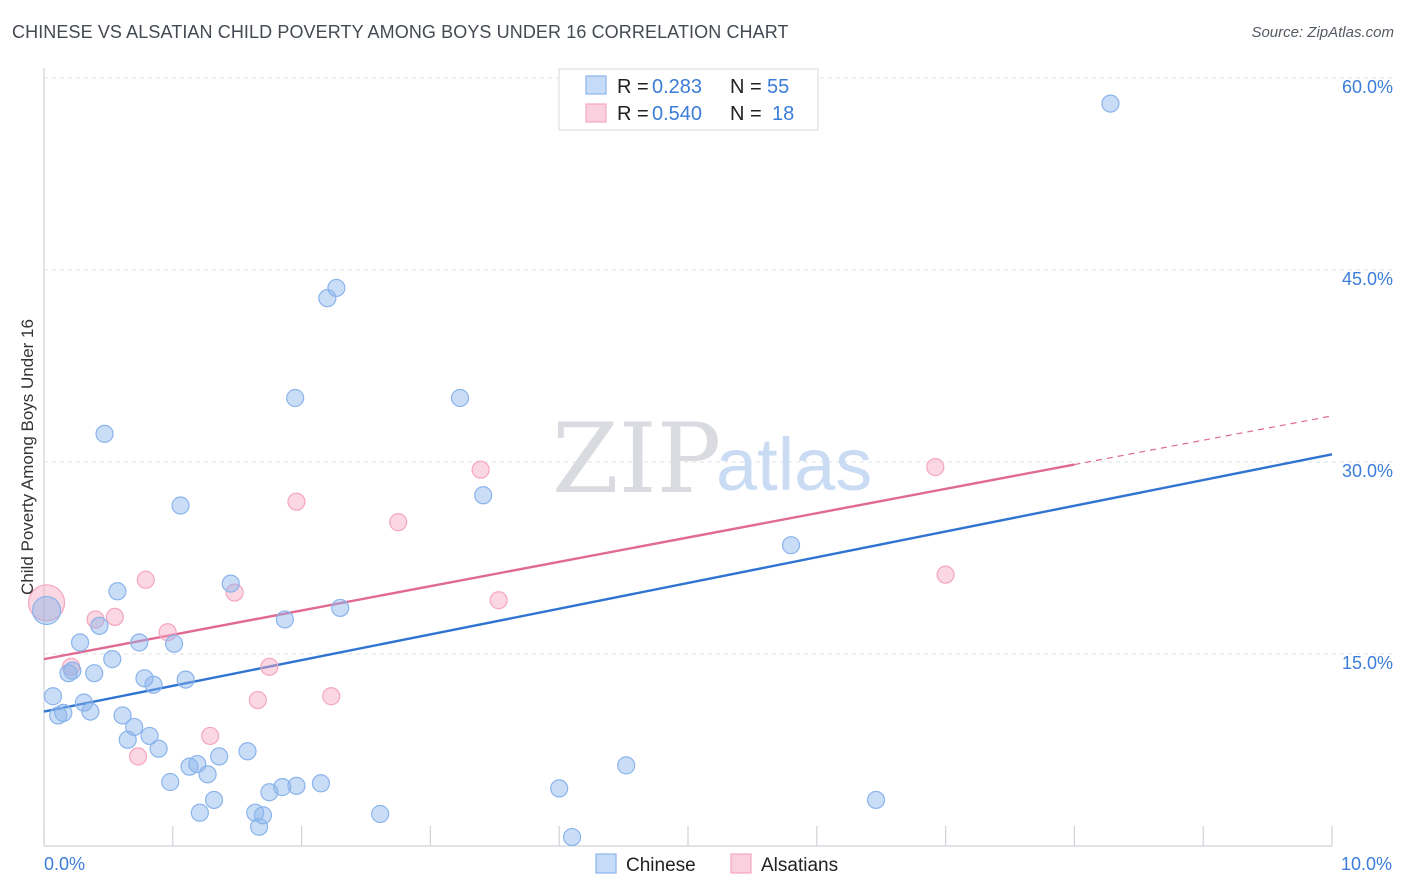 The height and width of the screenshot is (892, 1406). Describe the element at coordinates (1367, 87) in the screenshot. I see `y-tick-label: 60.0%` at that location.